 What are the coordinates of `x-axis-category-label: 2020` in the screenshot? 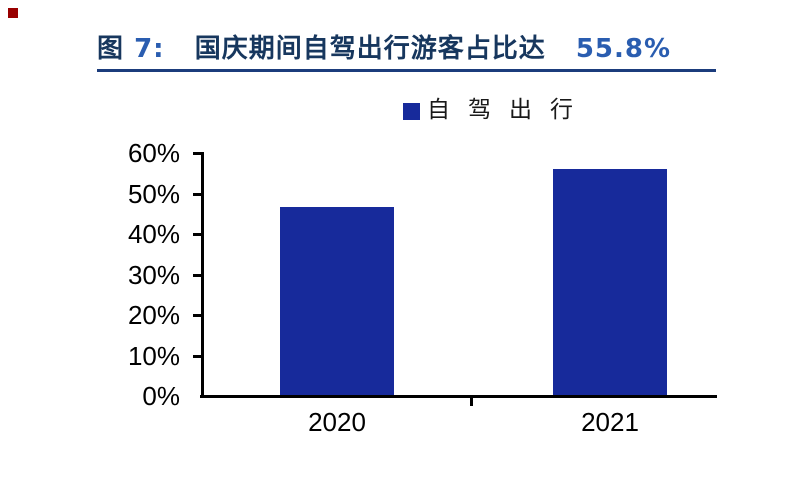 It's located at (337, 422).